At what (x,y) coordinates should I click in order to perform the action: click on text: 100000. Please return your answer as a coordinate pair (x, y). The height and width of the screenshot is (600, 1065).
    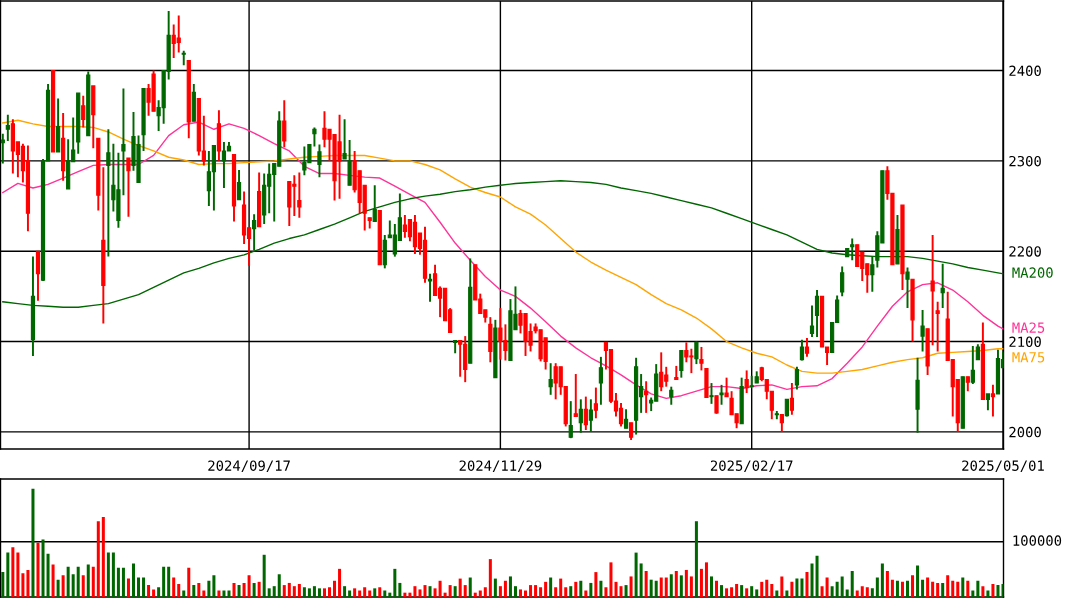
    Looking at the image, I should click on (1037, 540).